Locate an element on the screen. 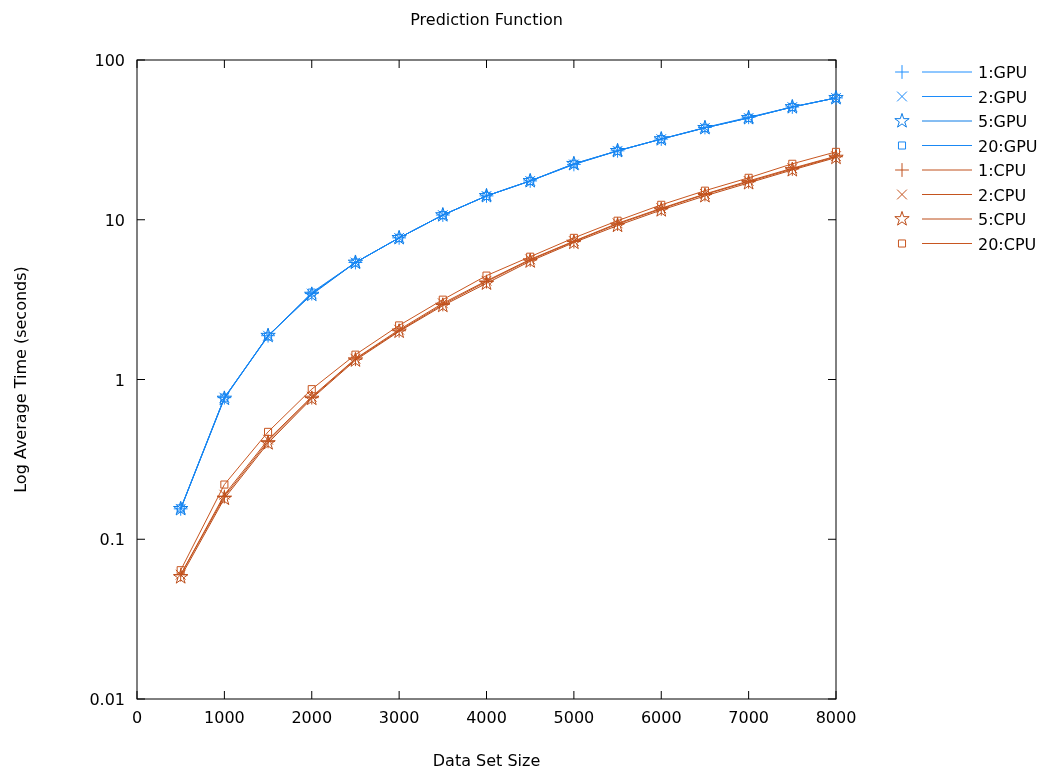 This screenshot has width=1043, height=774. y-tick-label: 0.1 is located at coordinates (112, 540).